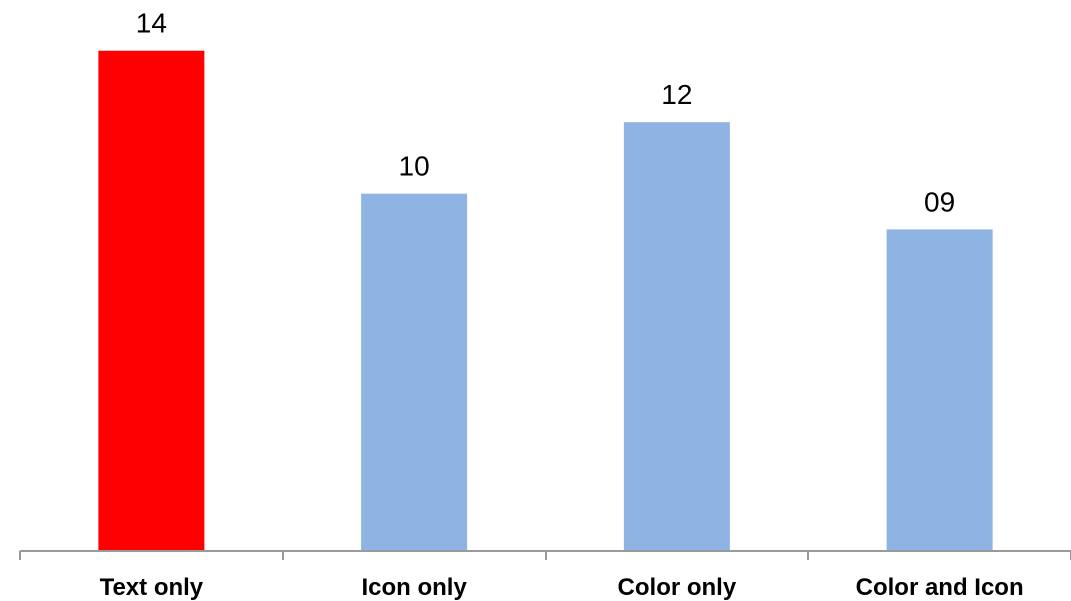 The width and height of the screenshot is (1071, 601). Describe the element at coordinates (414, 587) in the screenshot. I see `category-label: Icon only` at that location.